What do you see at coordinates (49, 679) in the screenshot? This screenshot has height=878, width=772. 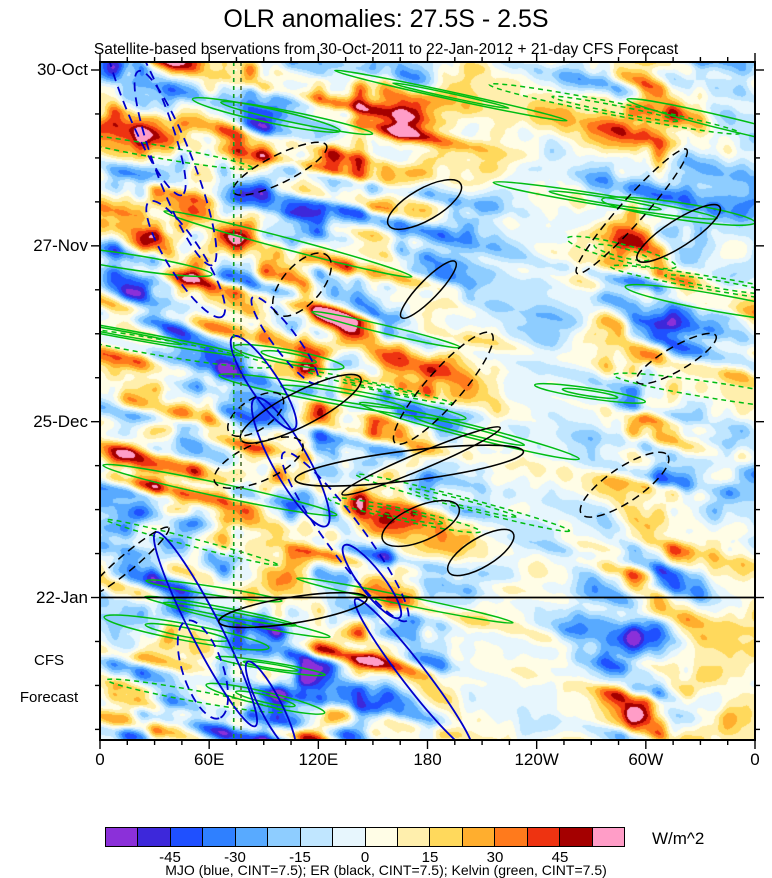 I see `cfs-forecast-label: CFS Forecast` at bounding box center [49, 679].